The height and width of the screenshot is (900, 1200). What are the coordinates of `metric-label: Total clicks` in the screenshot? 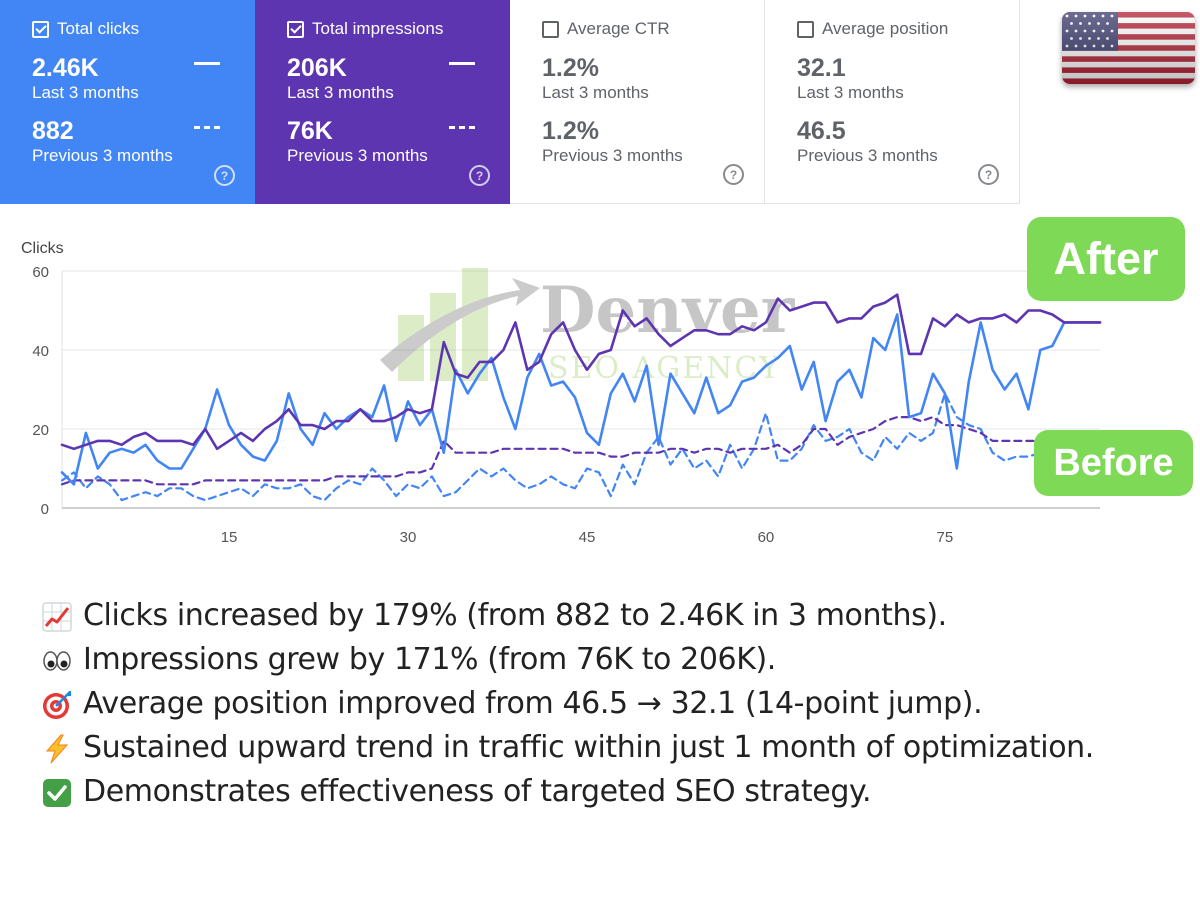 It's located at (98, 28).